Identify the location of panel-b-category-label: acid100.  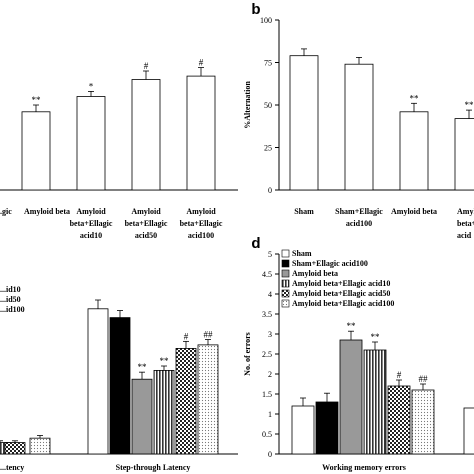
(359, 223).